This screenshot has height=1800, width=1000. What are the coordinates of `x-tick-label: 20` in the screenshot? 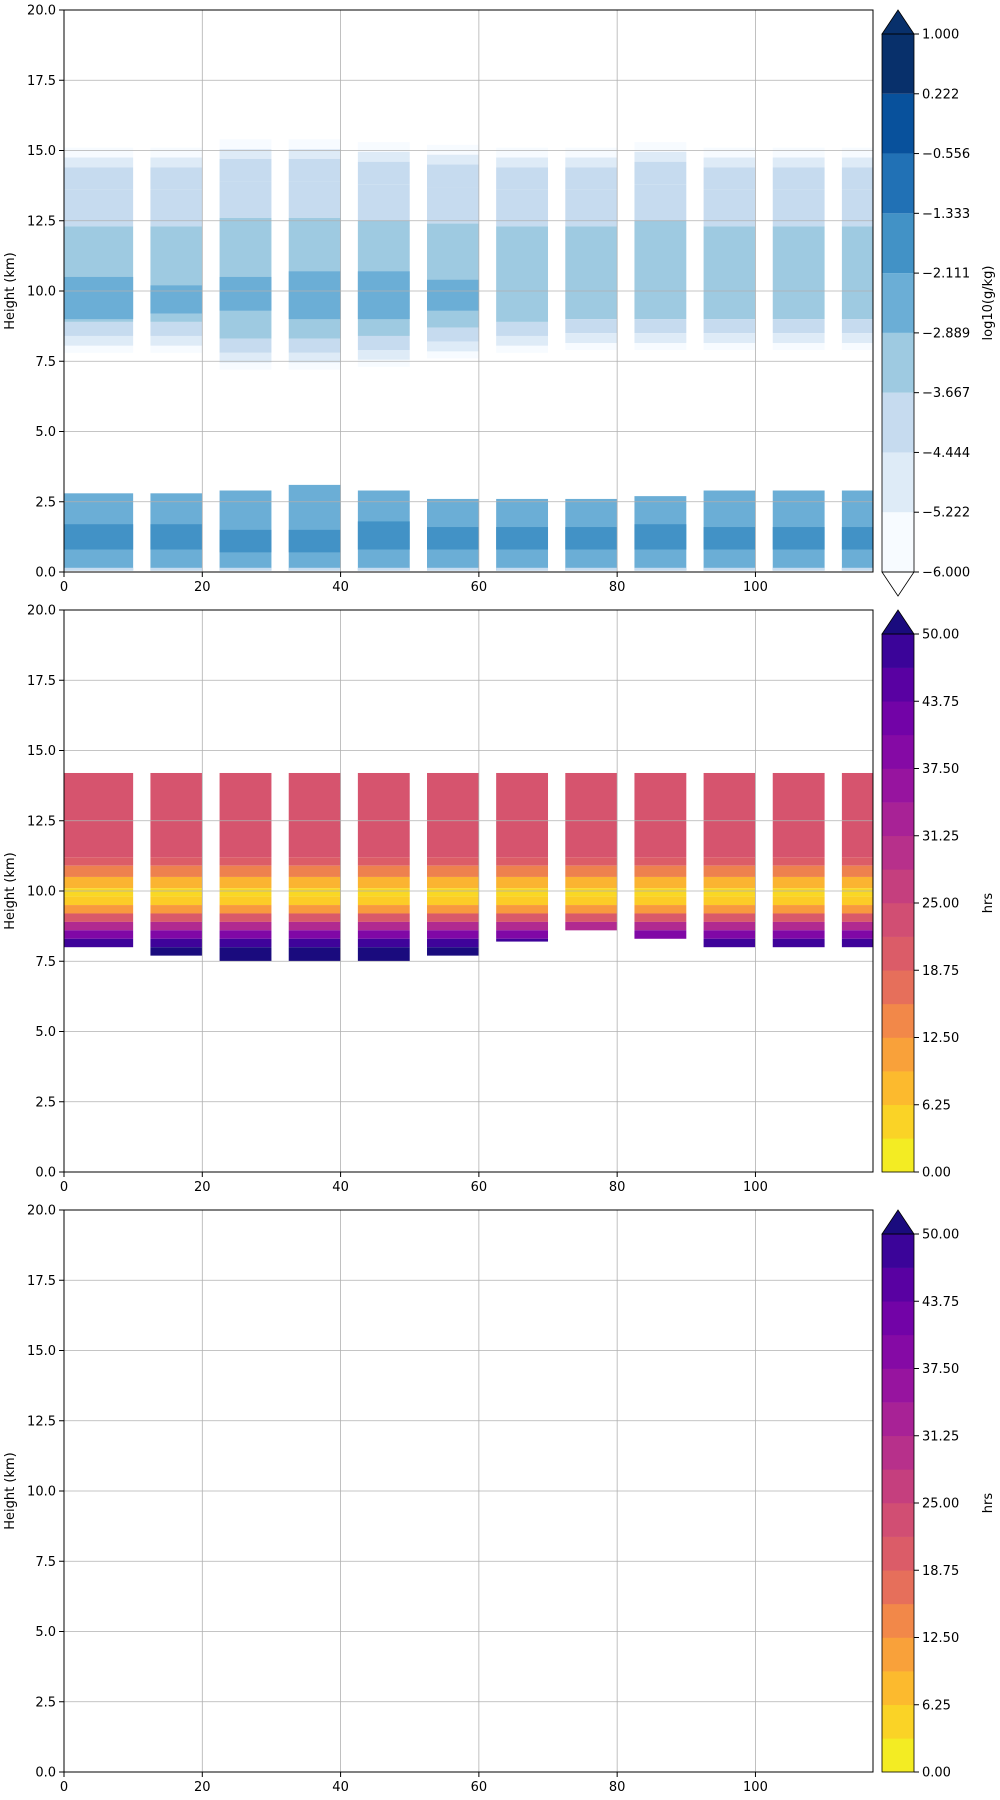 It's located at (202, 1787).